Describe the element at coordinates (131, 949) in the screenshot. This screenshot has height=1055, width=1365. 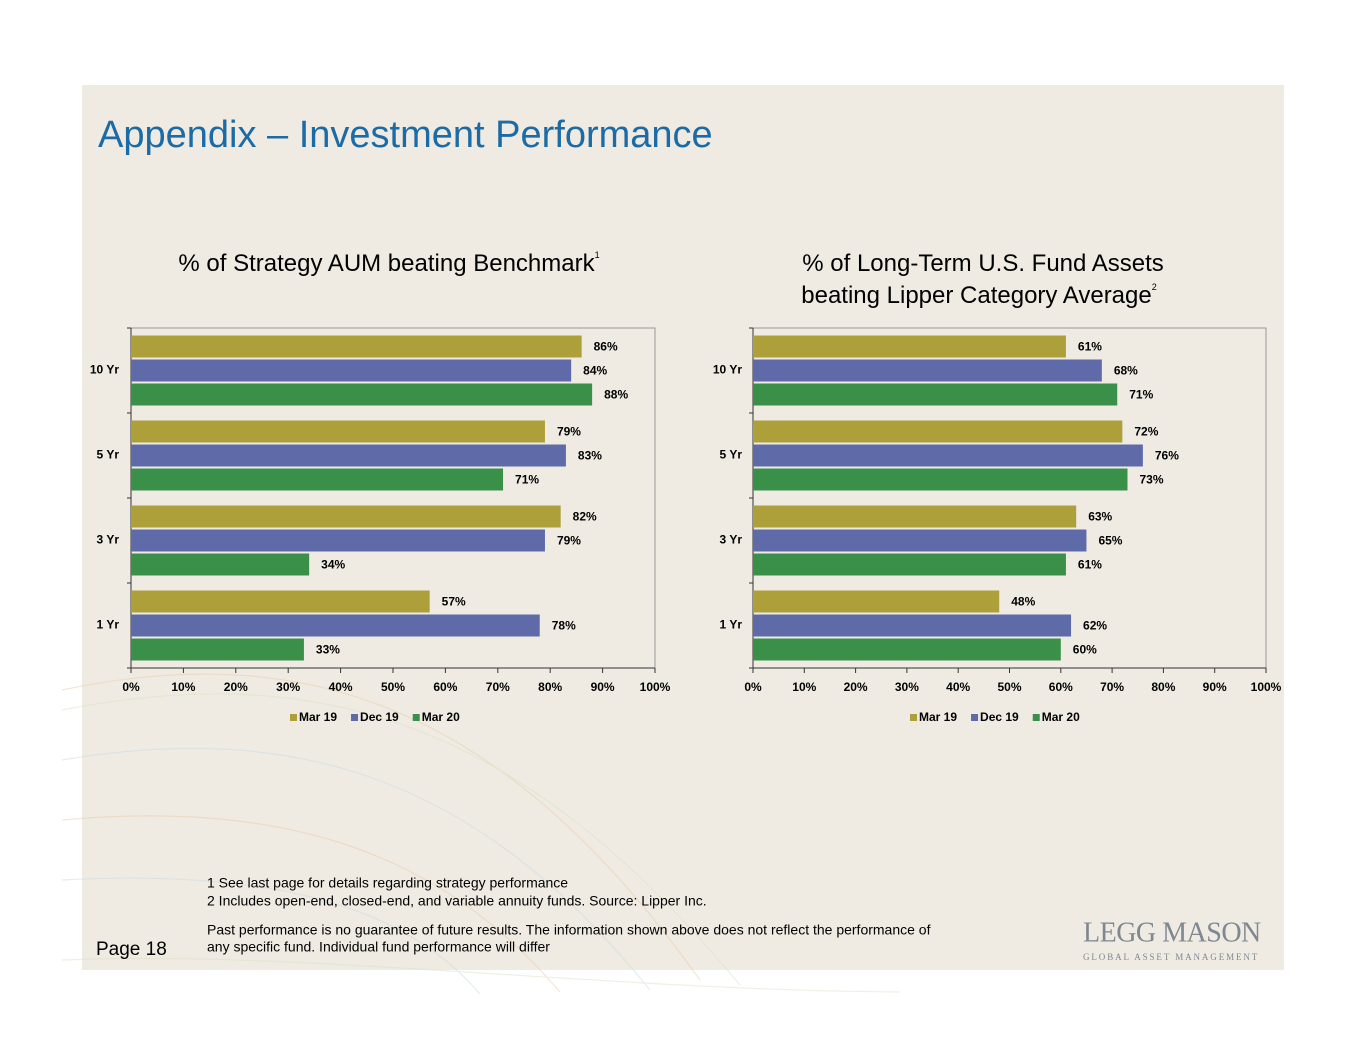
I see `page-number: Page 18` at that location.